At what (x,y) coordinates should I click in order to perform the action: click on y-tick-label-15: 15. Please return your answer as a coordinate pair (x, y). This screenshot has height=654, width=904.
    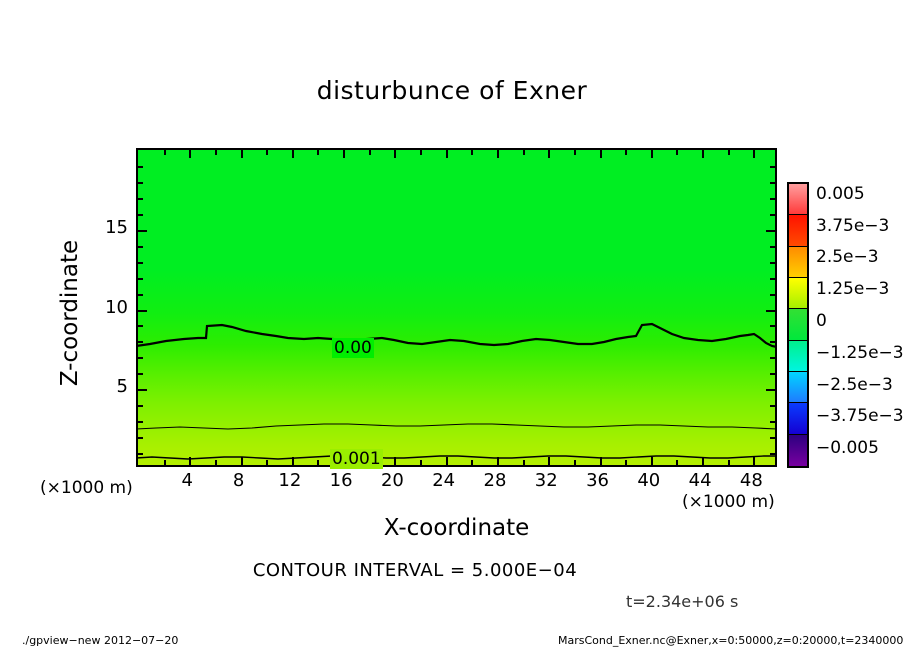
    Looking at the image, I should click on (116, 227).